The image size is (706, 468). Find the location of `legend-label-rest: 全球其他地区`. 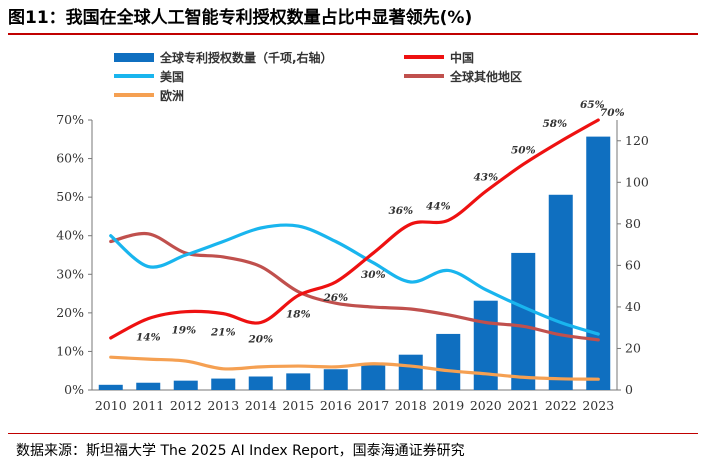

legend-label-rest: 全球其他地区 is located at coordinates (485, 76).